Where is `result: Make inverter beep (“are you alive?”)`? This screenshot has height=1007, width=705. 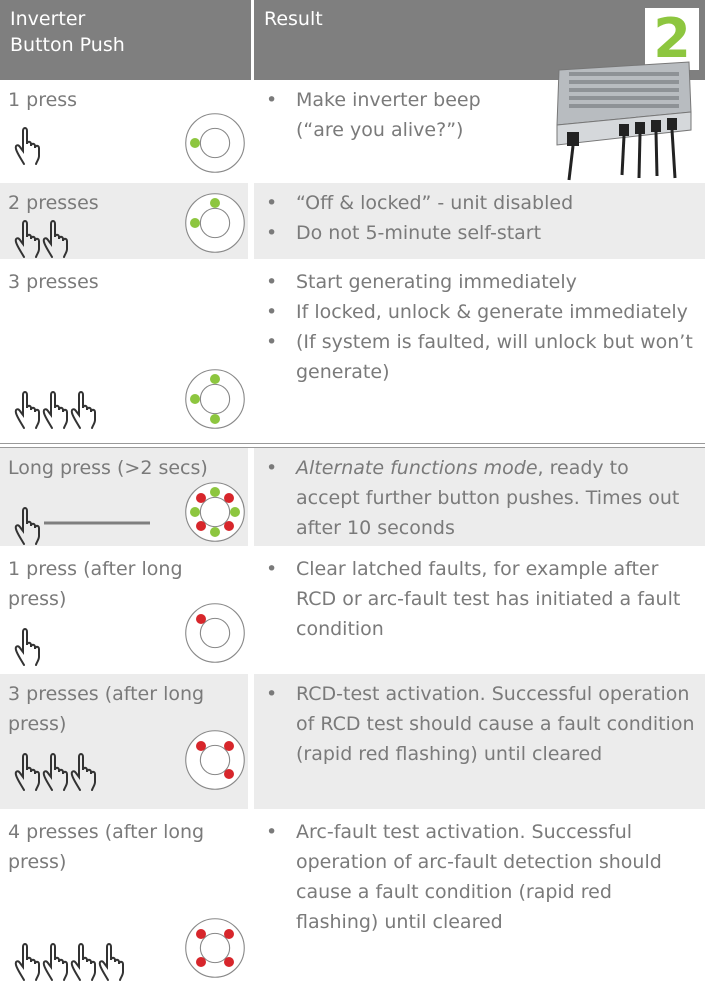
result: Make inverter beep (“are you alive?”) is located at coordinates (396, 115).